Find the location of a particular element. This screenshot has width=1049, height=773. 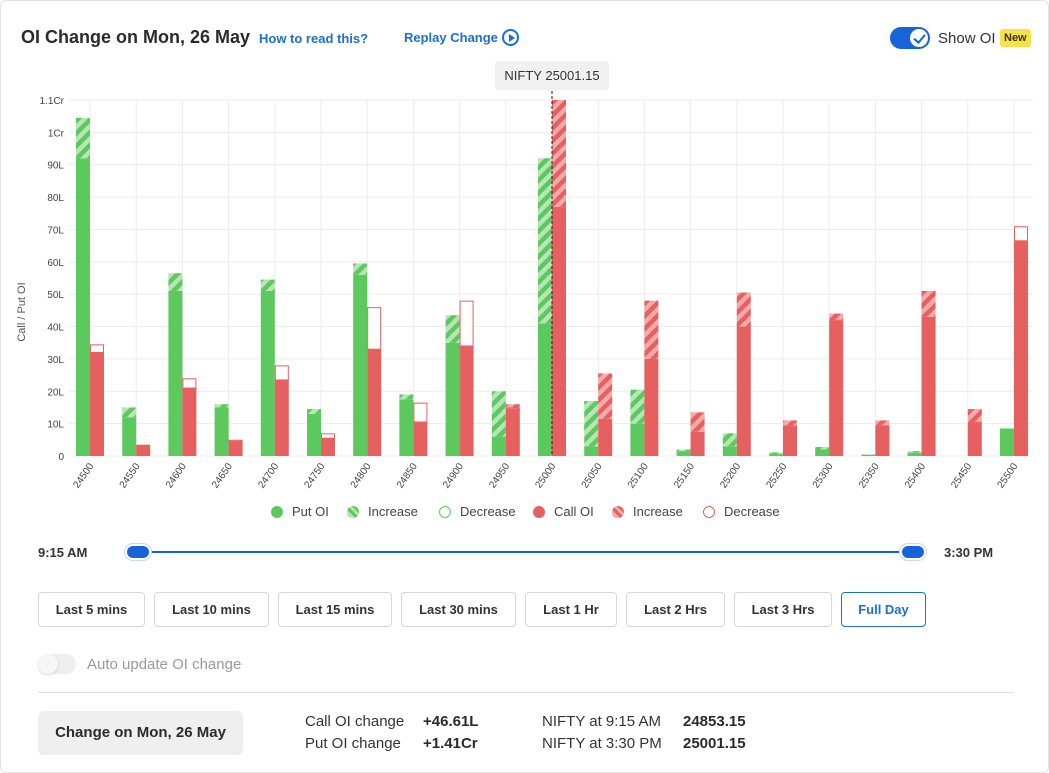

y-tick-label: 30L is located at coordinates (55, 360).